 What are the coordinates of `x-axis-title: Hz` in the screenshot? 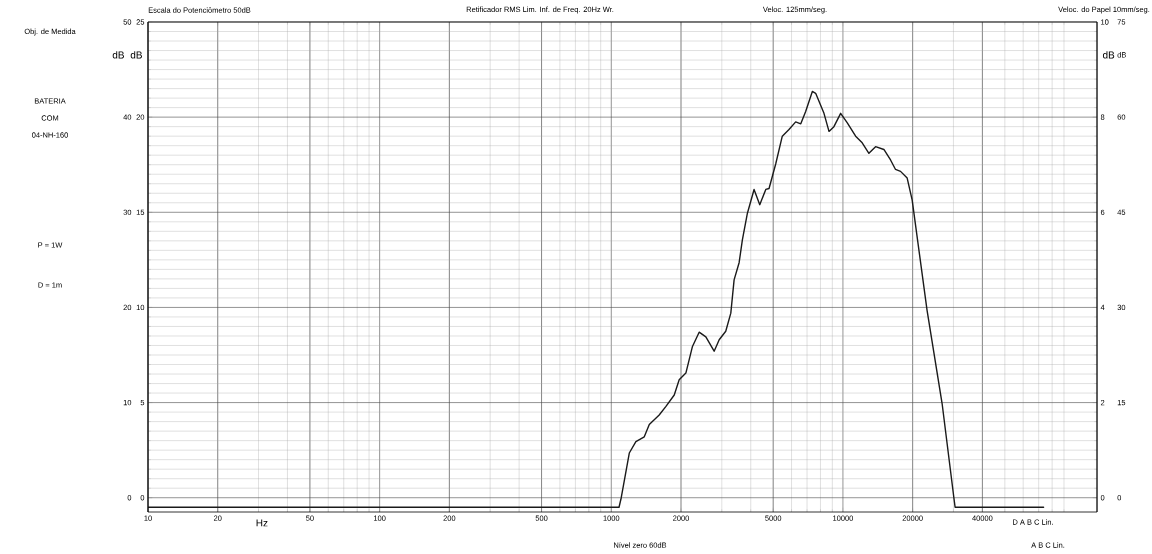 It's located at (262, 523).